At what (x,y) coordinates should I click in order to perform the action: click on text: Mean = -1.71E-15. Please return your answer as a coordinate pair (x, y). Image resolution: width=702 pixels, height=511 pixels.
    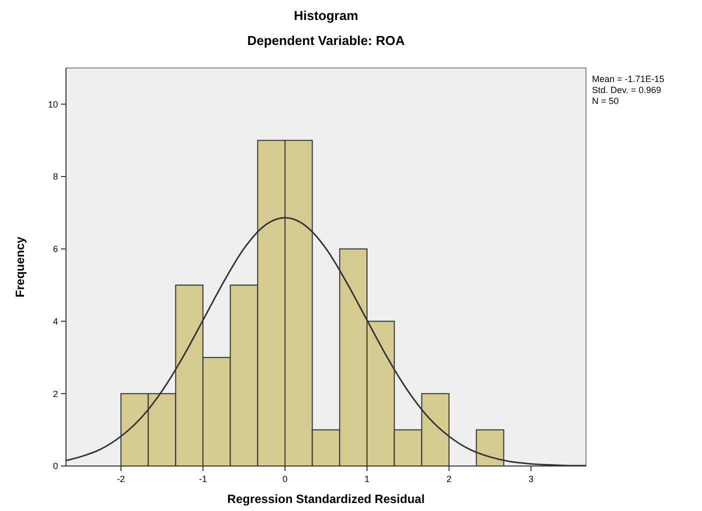
    Looking at the image, I should click on (628, 79).